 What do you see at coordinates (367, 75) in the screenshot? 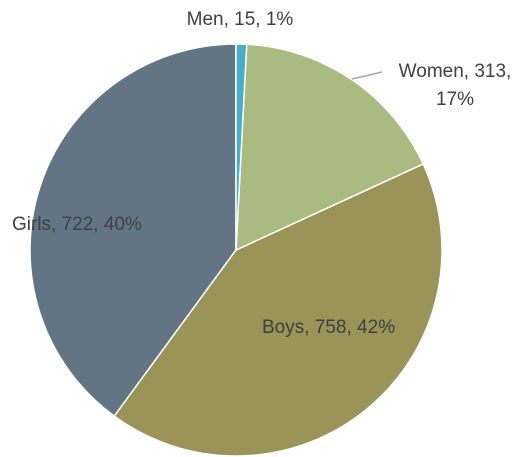
I see `leader-line` at bounding box center [367, 75].